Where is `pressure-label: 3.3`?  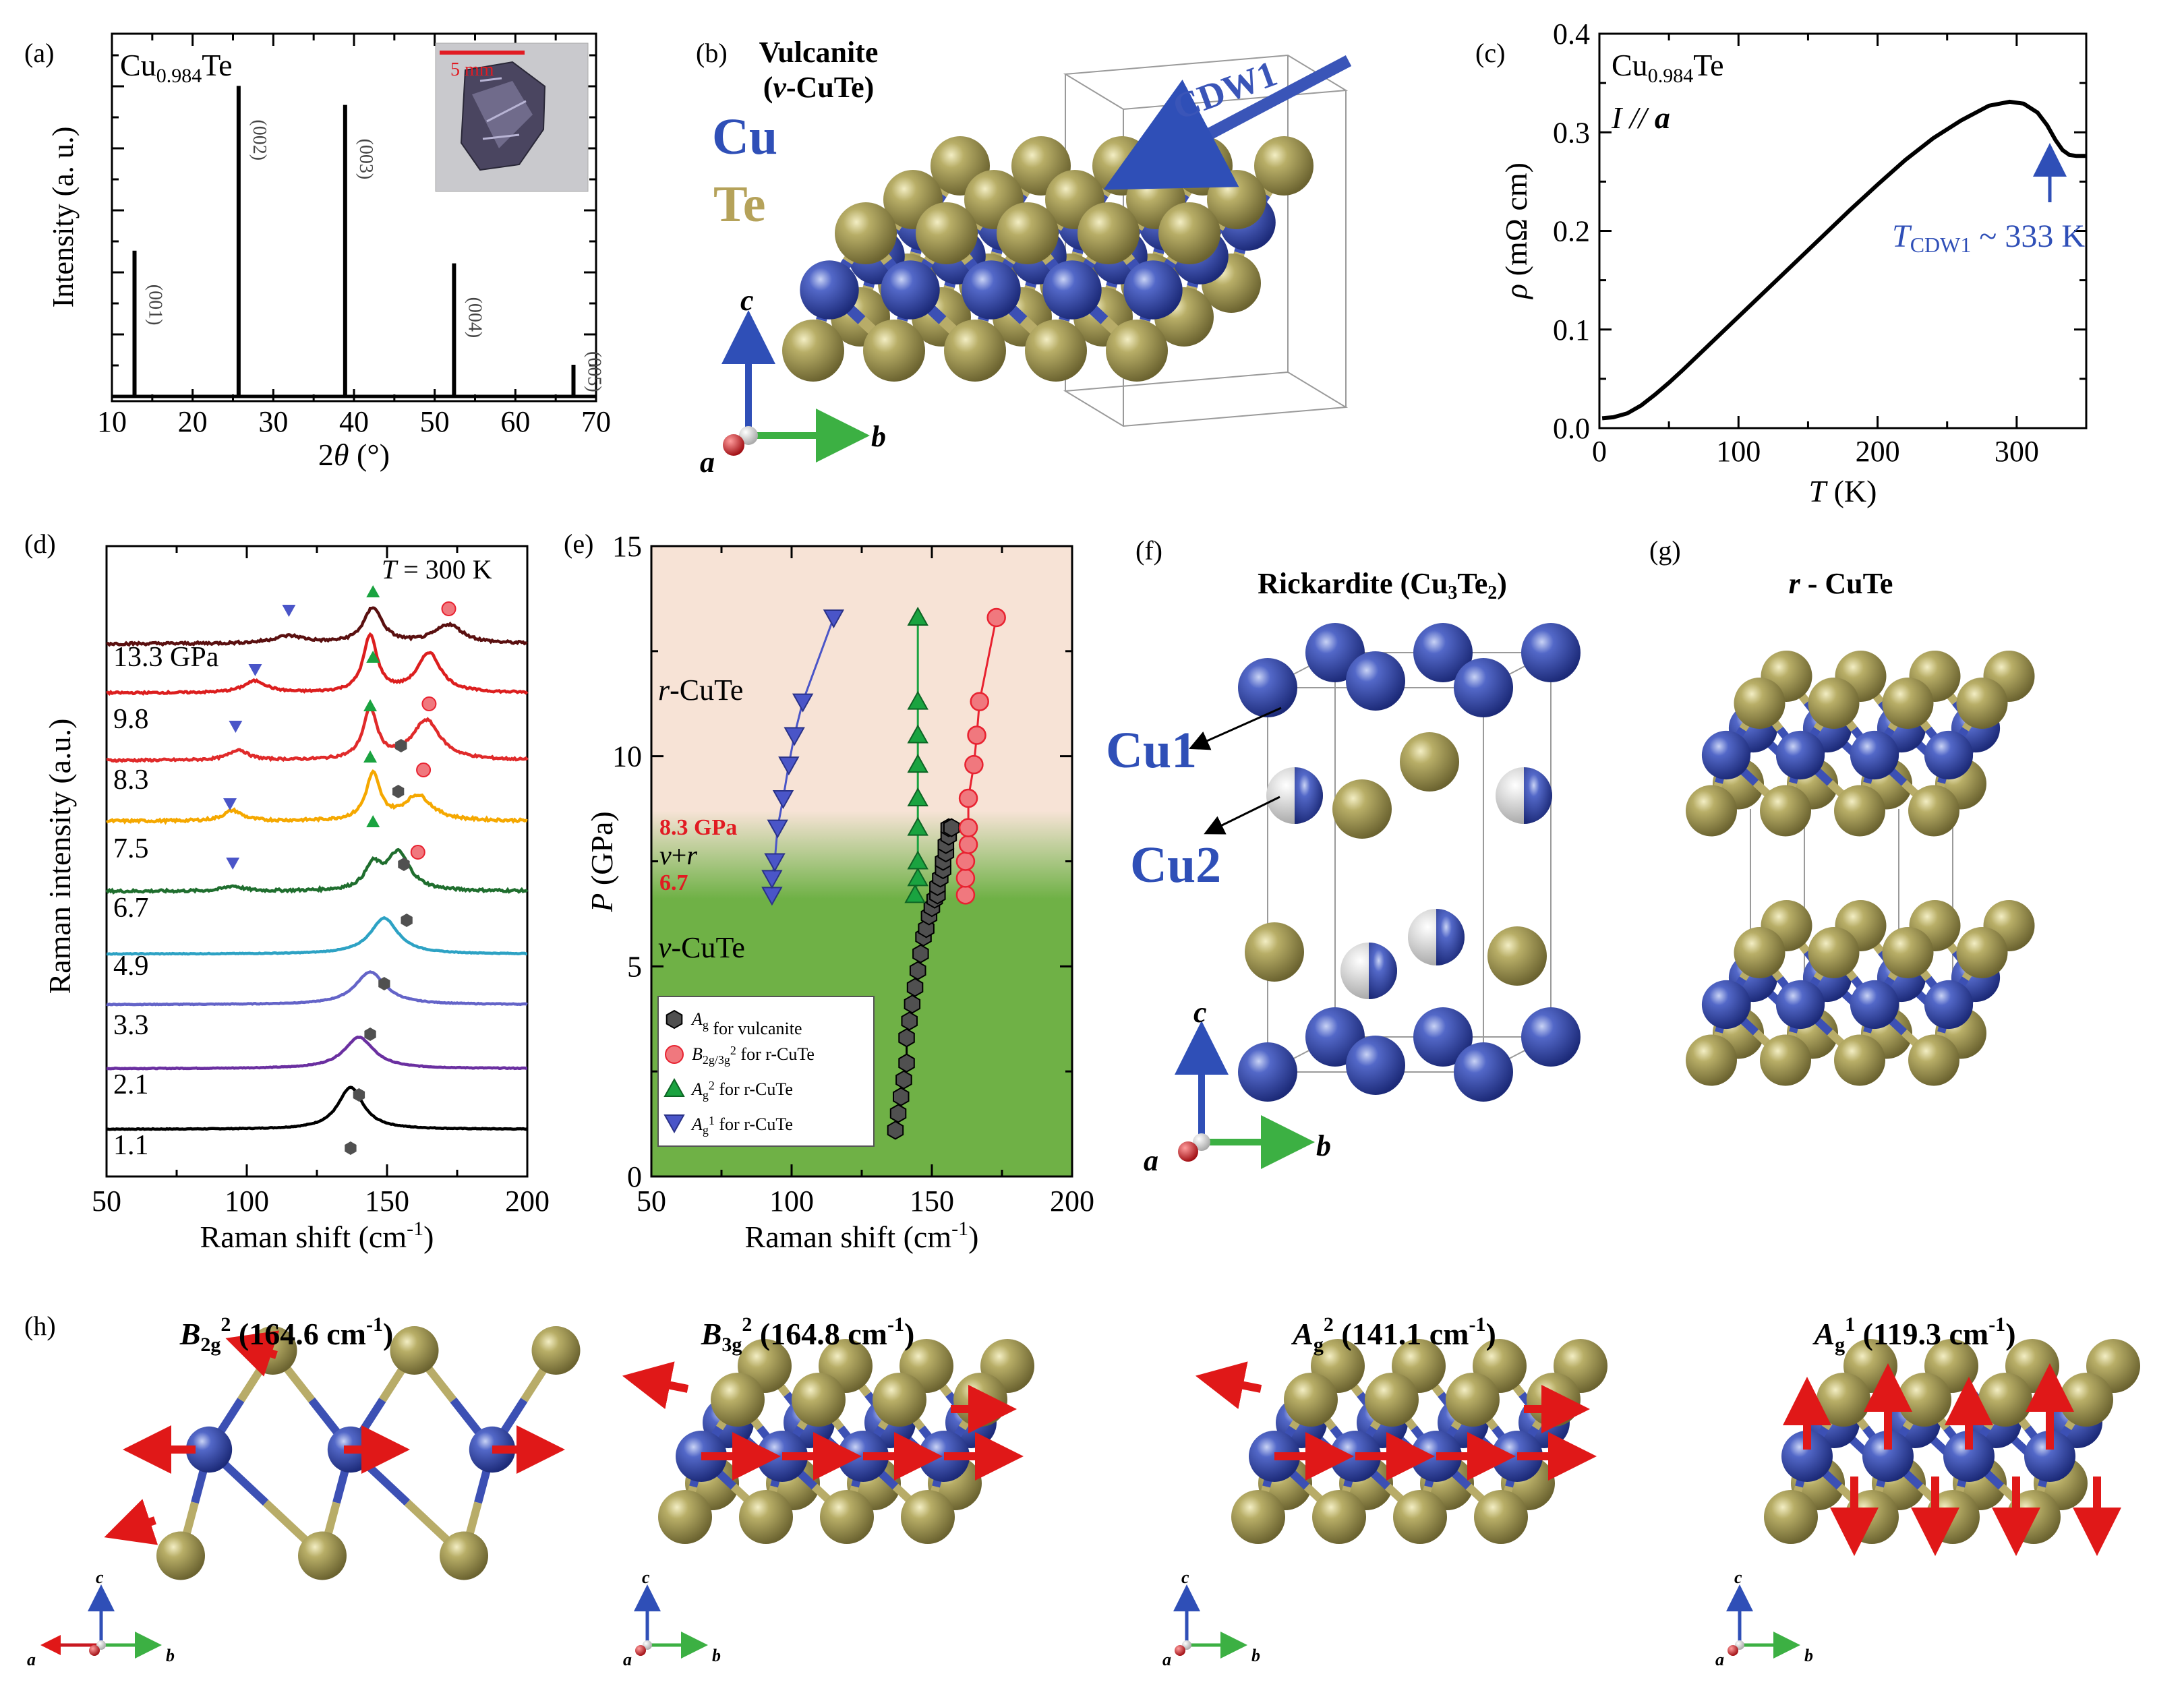 pressure-label: 3.3 is located at coordinates (131, 1026).